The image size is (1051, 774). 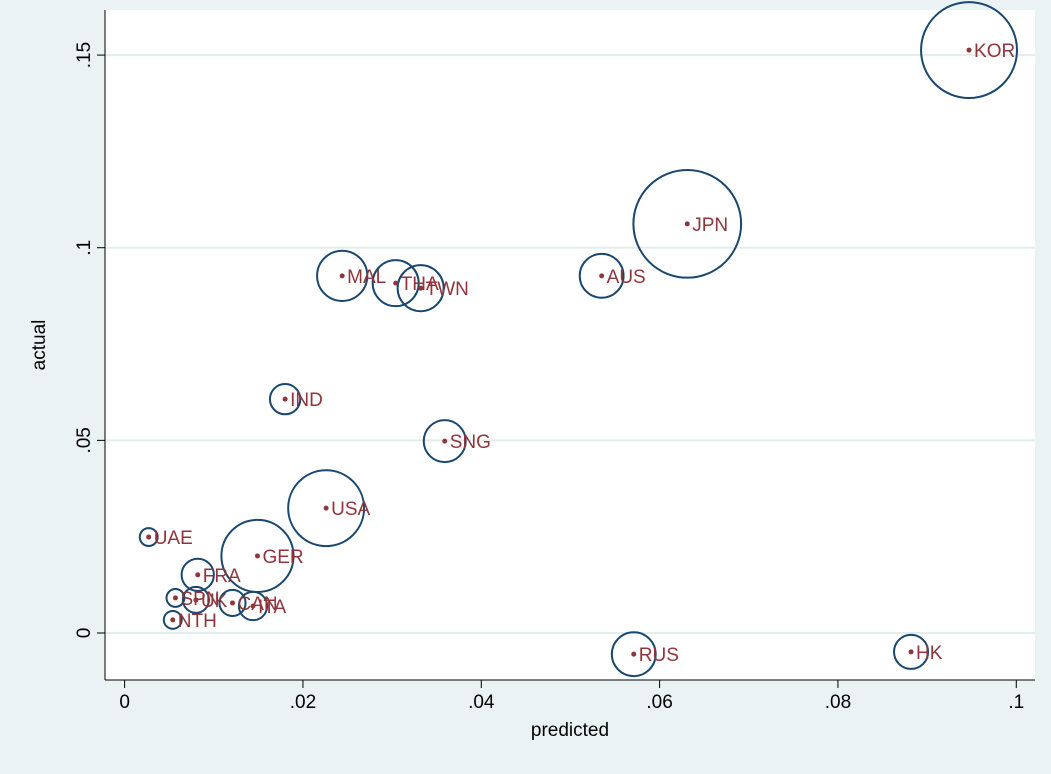 I want to click on x-tick-label: .06, so click(x=659, y=702).